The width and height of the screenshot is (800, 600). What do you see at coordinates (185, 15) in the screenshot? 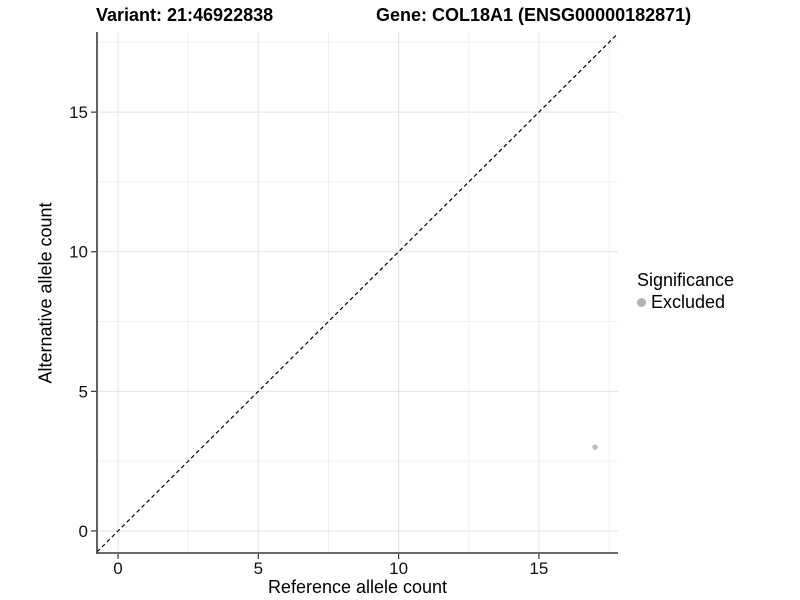
I see `variant-title: Variant: 21:46922838` at bounding box center [185, 15].